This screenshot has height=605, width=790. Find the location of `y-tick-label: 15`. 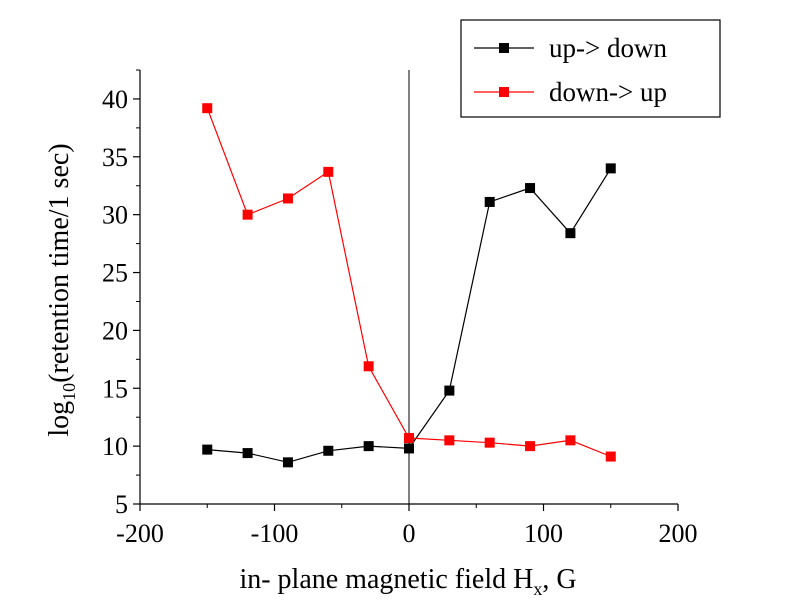

y-tick-label: 15 is located at coordinates (115, 388).